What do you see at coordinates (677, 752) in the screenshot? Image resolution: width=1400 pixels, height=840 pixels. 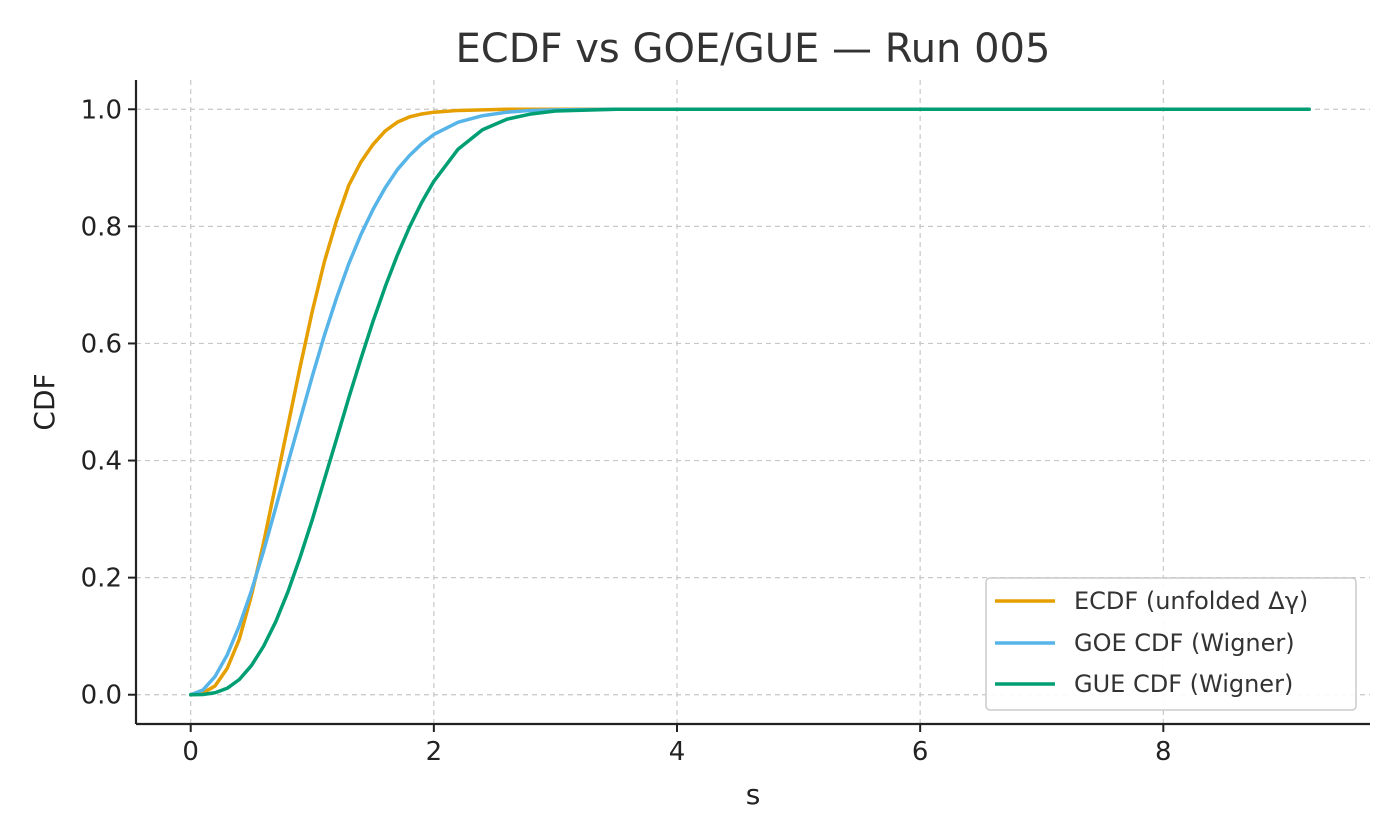 I see `x-tick-label: 4` at bounding box center [677, 752].